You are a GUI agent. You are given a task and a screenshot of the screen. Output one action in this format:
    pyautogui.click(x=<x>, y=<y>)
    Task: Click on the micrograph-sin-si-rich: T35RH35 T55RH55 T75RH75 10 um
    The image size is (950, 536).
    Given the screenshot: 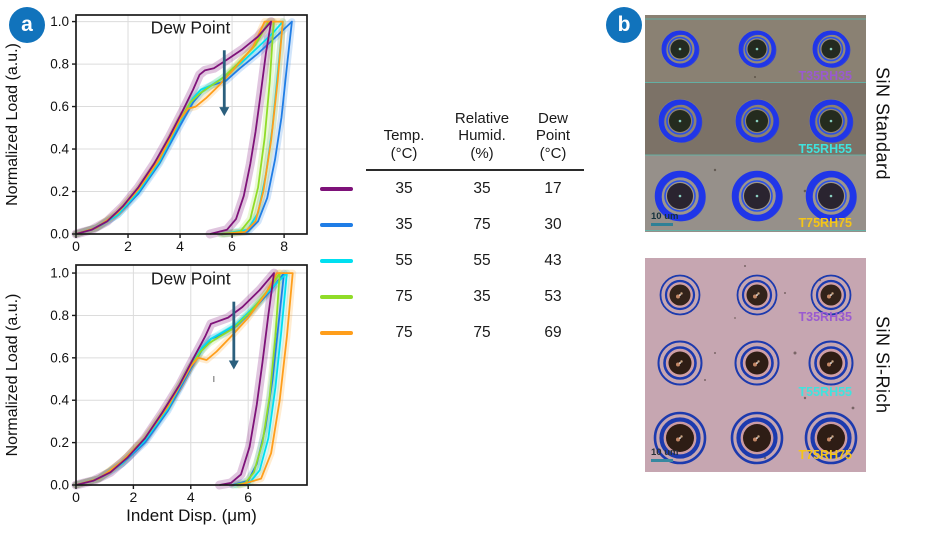 What is the action you would take?
    pyautogui.click(x=755, y=365)
    